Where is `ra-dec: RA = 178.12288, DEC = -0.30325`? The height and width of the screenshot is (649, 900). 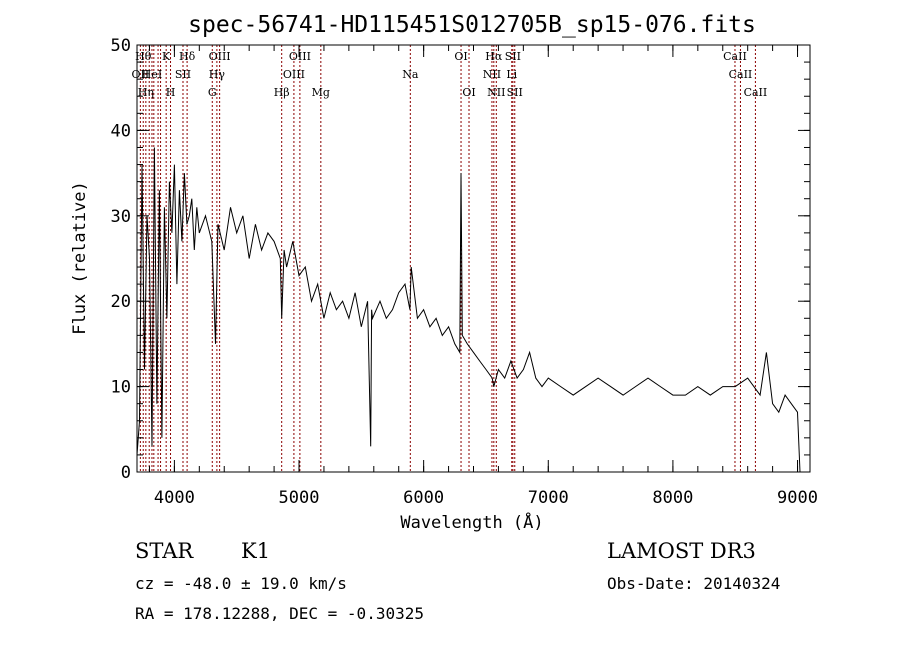 ra-dec: RA = 178.12288, DEC = -0.30325 is located at coordinates (279, 613).